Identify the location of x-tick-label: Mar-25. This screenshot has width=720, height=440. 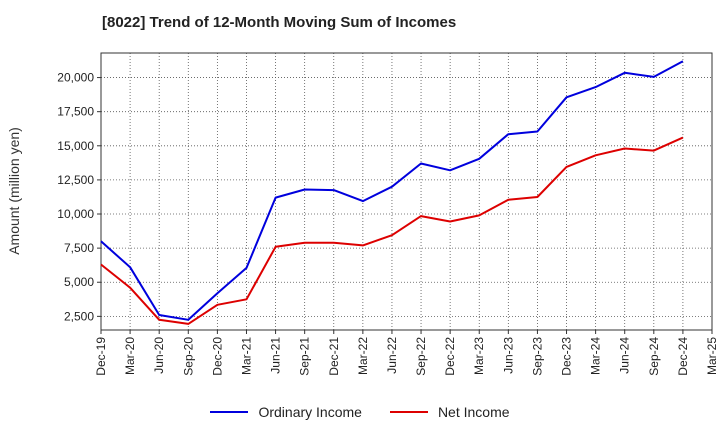
(712, 356).